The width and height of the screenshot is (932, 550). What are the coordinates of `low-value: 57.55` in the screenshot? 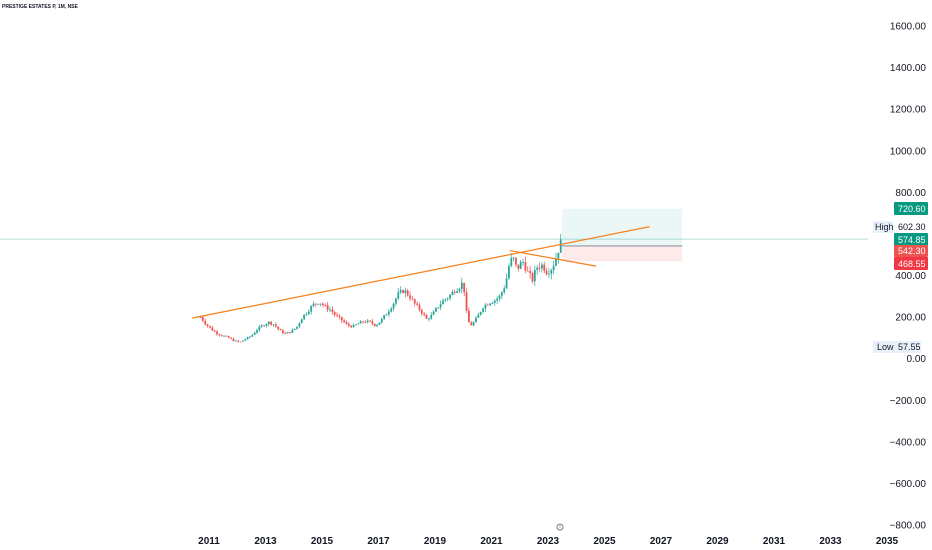 It's located at (909, 347).